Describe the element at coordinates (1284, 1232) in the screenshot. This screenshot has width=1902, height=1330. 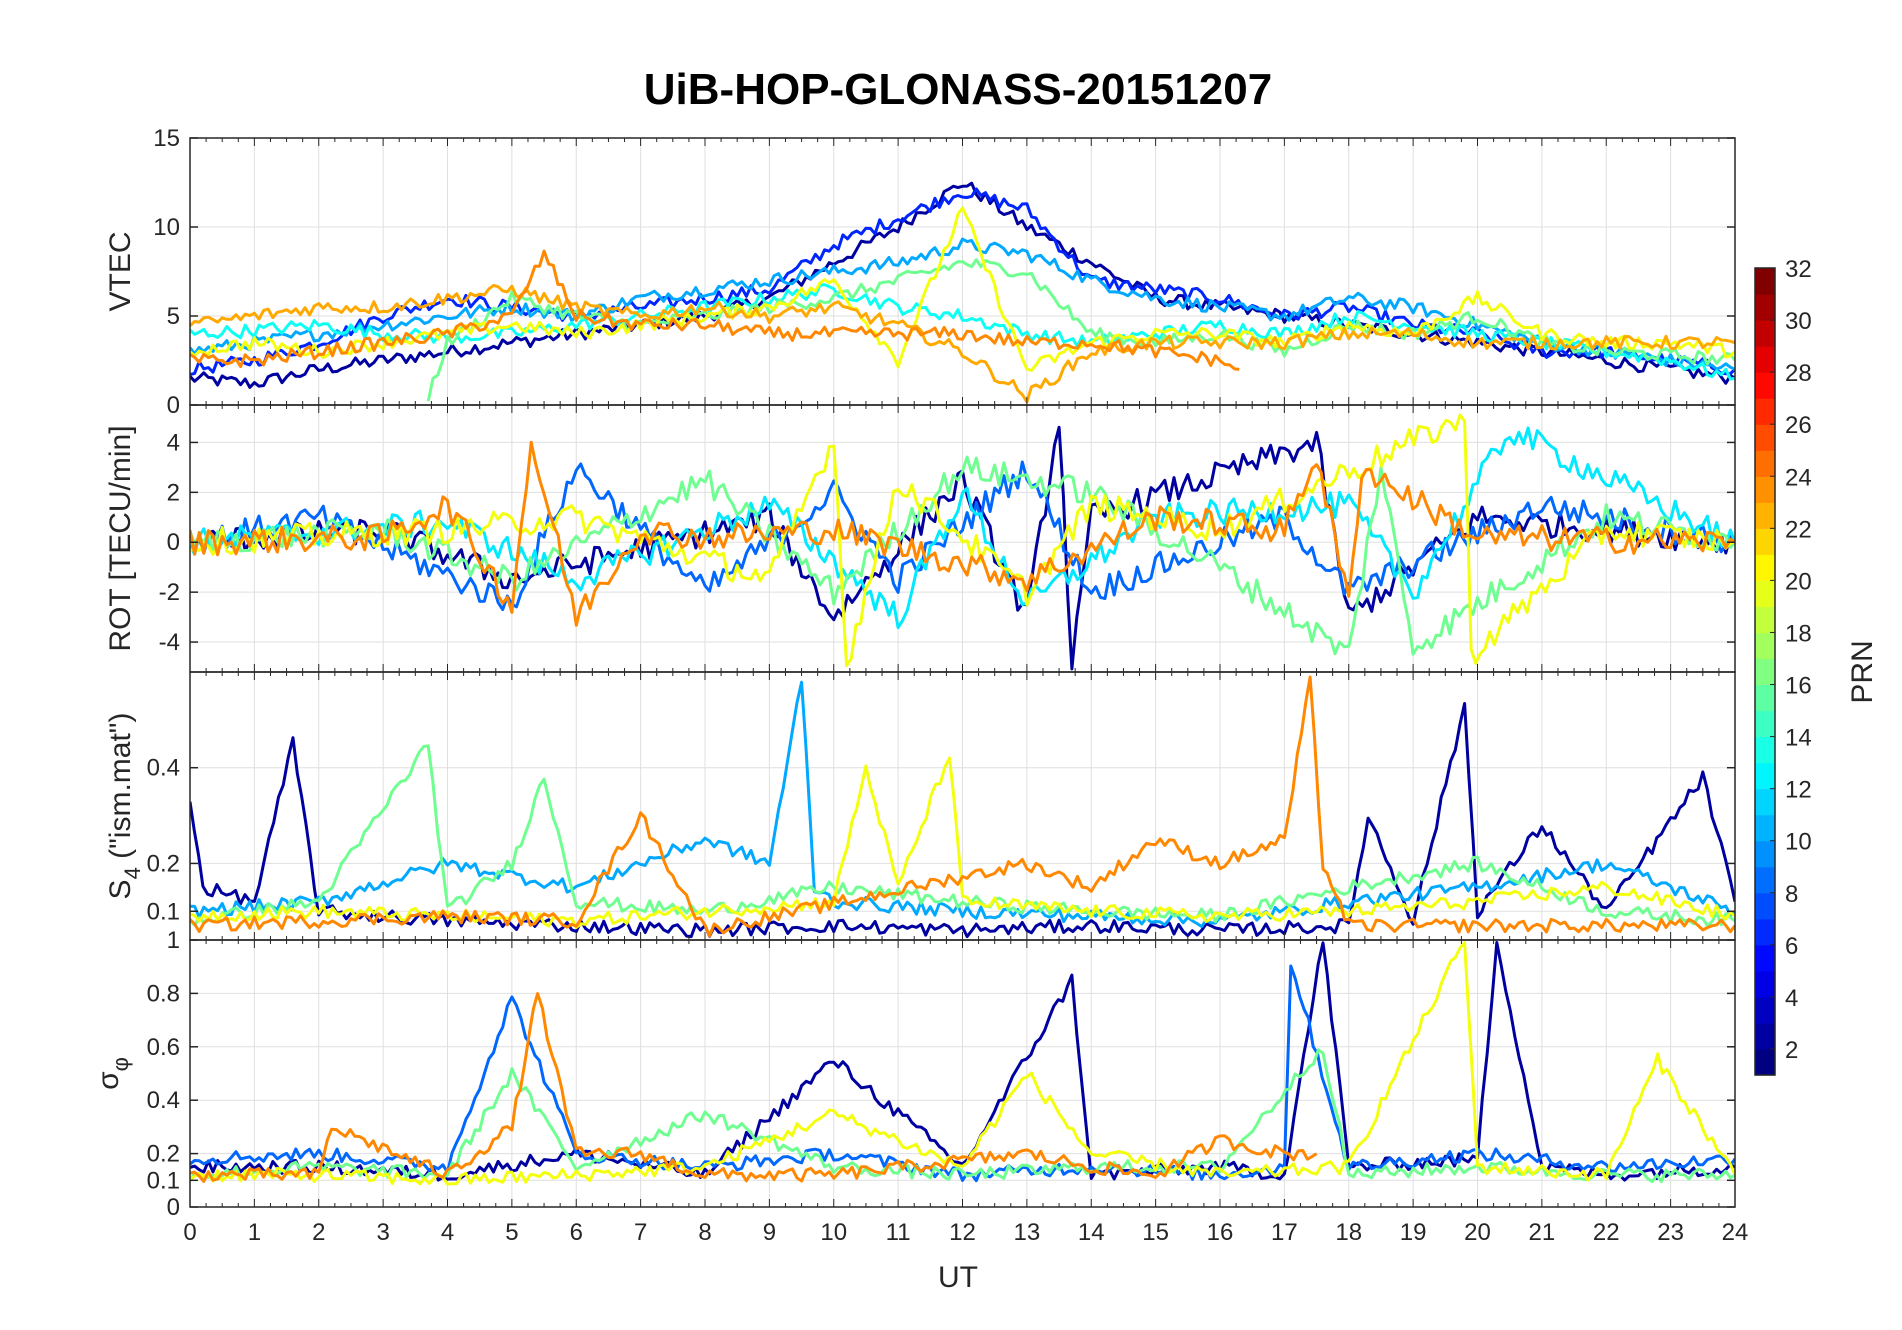
I see `x-tick-label: 17` at that location.